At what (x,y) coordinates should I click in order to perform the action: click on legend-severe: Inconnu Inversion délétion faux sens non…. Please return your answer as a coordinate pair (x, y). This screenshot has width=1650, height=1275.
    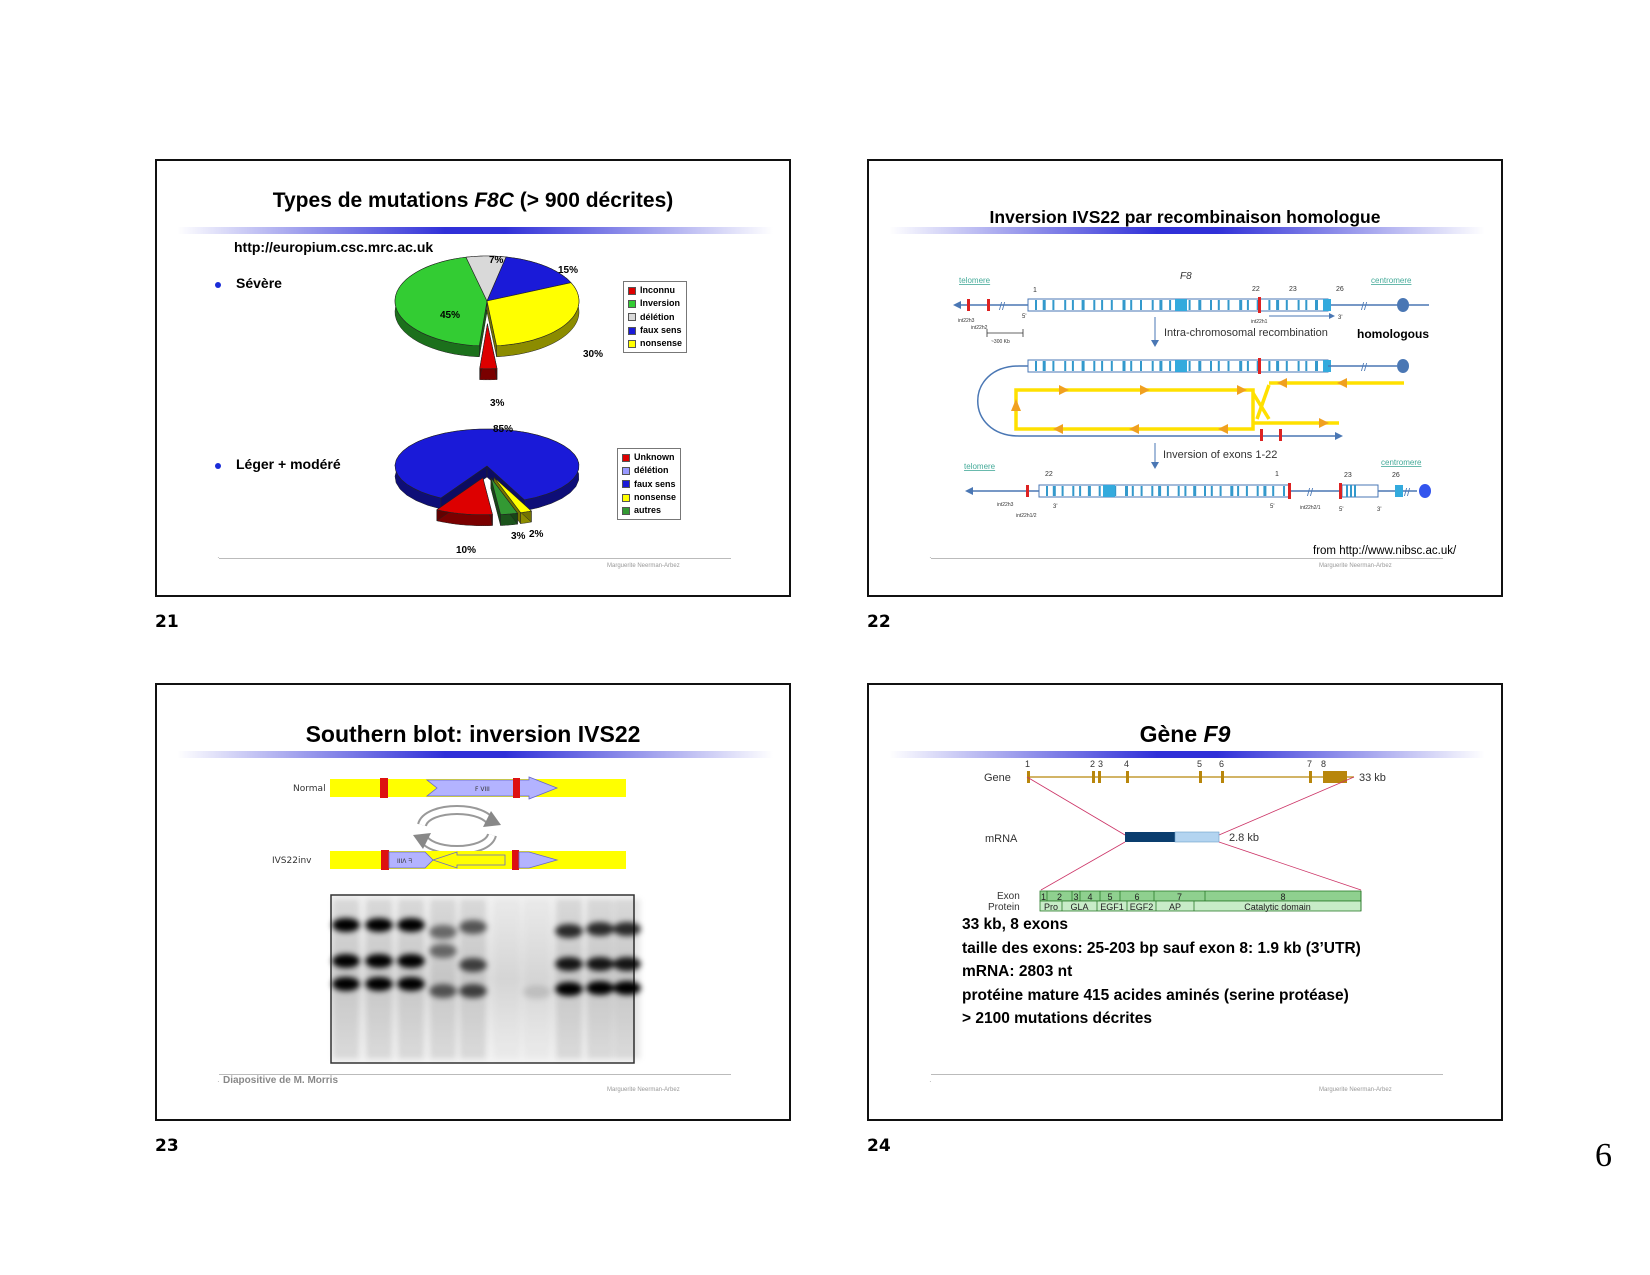
    Looking at the image, I should click on (655, 317).